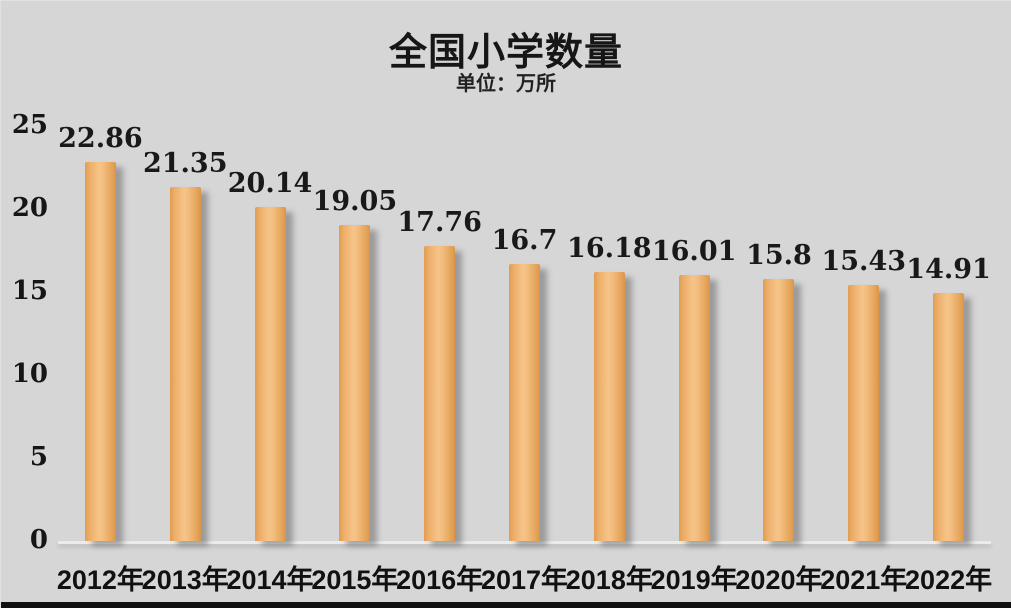 This screenshot has height=608, width=1011. What do you see at coordinates (29, 374) in the screenshot?
I see `y-axis-tick-label: 10` at bounding box center [29, 374].